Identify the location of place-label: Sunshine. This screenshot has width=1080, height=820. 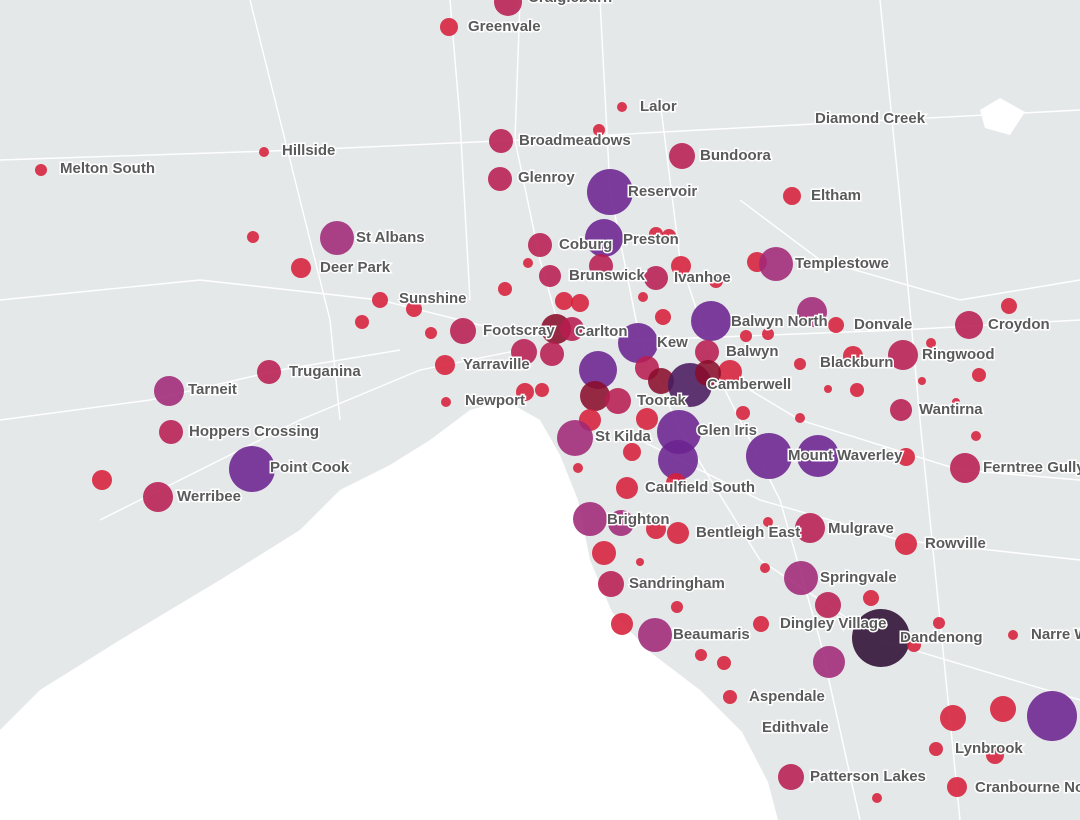
(433, 298).